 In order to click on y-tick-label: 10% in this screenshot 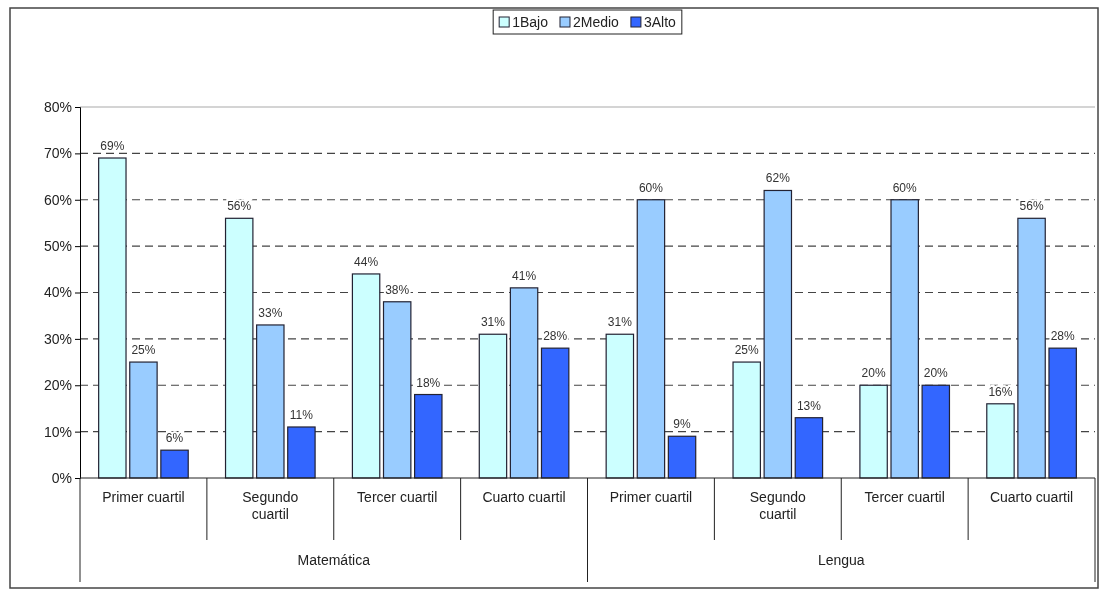, I will do `click(57, 431)`.